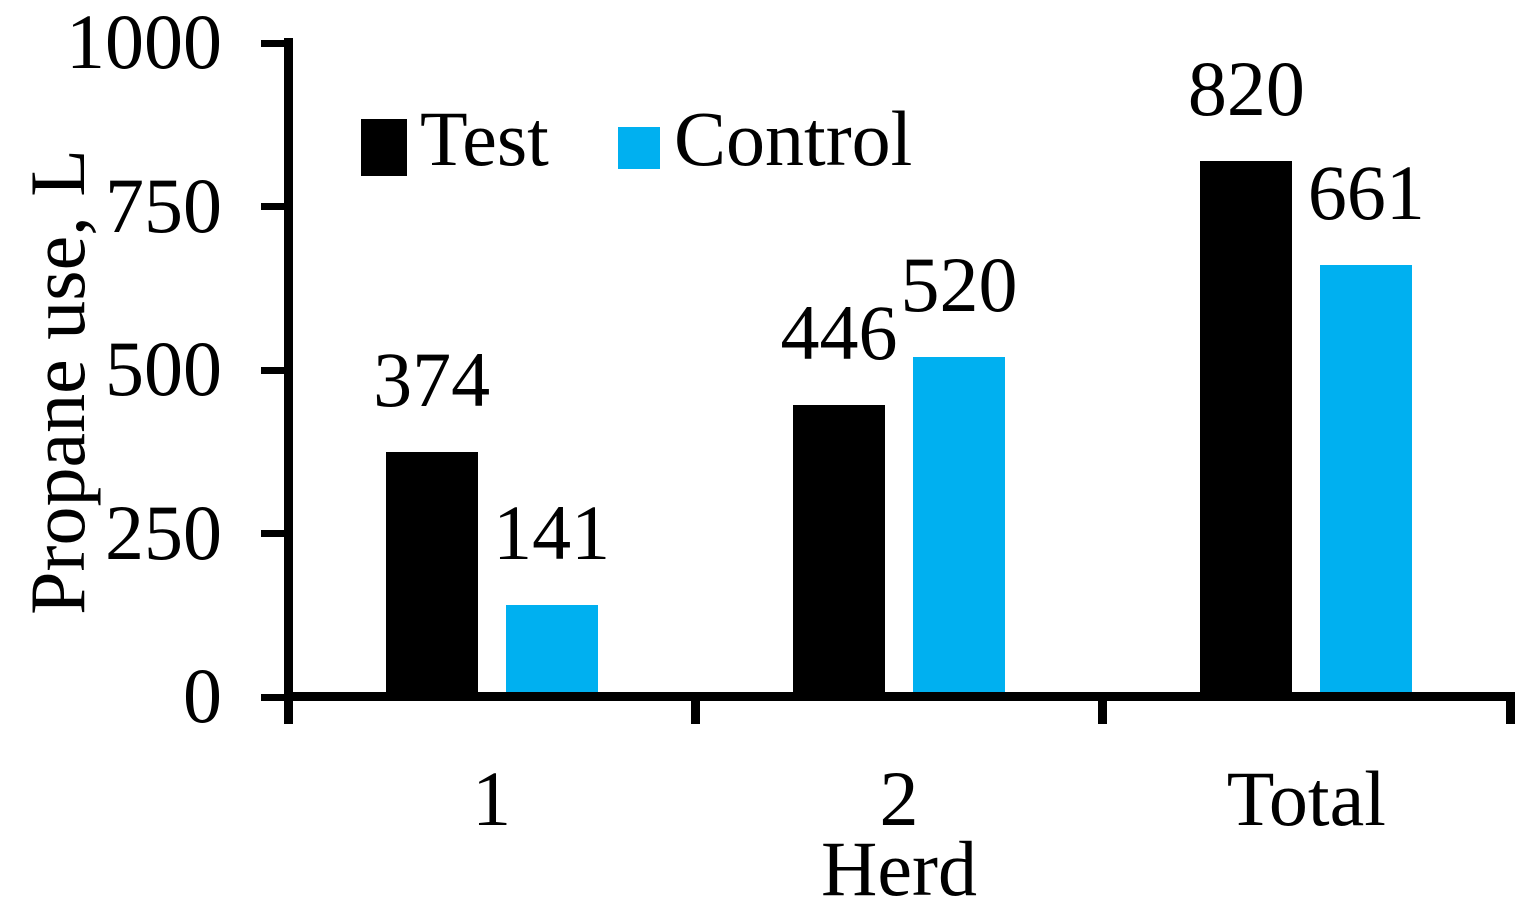 This screenshot has width=1530, height=915. I want to click on data-label-test-2: 446, so click(839, 333).